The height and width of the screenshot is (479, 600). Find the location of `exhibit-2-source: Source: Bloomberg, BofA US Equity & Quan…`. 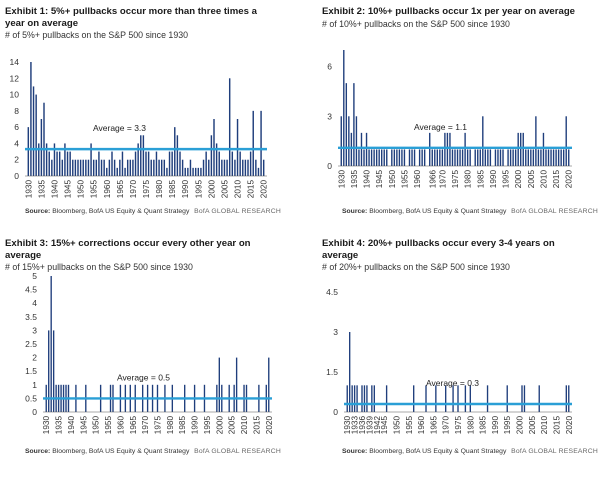

exhibit-2-source: Source: Bloomberg, BofA US Equity & Quan… is located at coordinates (424, 211).